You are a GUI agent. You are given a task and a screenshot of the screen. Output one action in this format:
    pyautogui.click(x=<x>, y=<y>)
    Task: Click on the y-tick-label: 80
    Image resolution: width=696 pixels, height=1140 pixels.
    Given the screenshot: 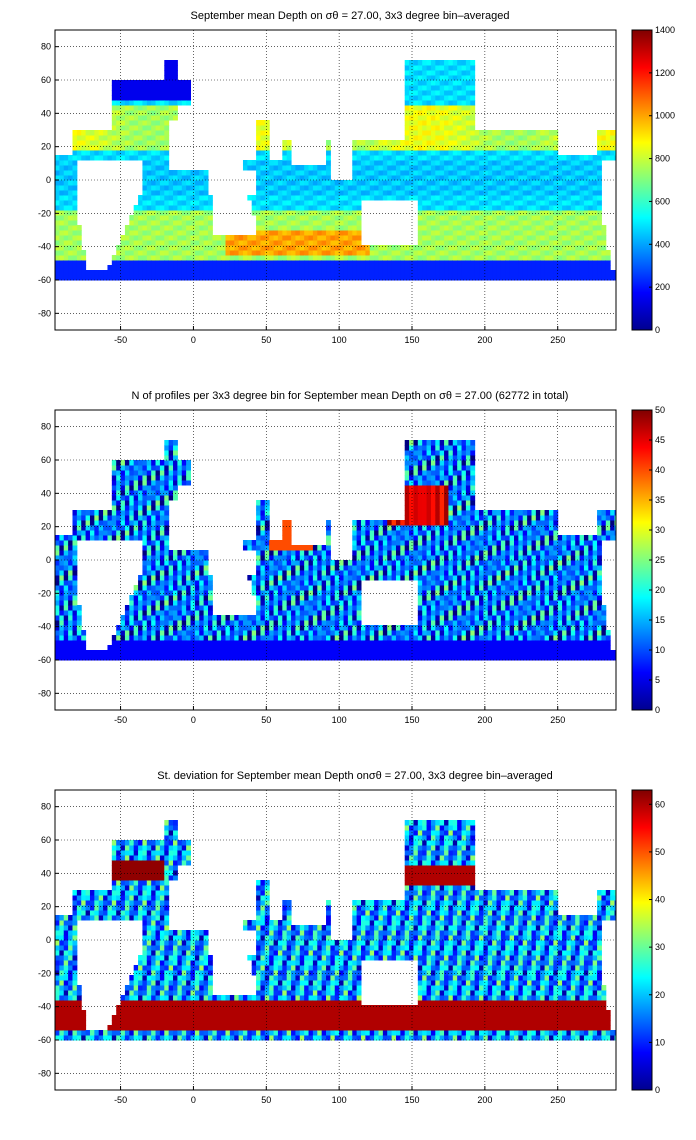 What is the action you would take?
    pyautogui.click(x=46, y=47)
    